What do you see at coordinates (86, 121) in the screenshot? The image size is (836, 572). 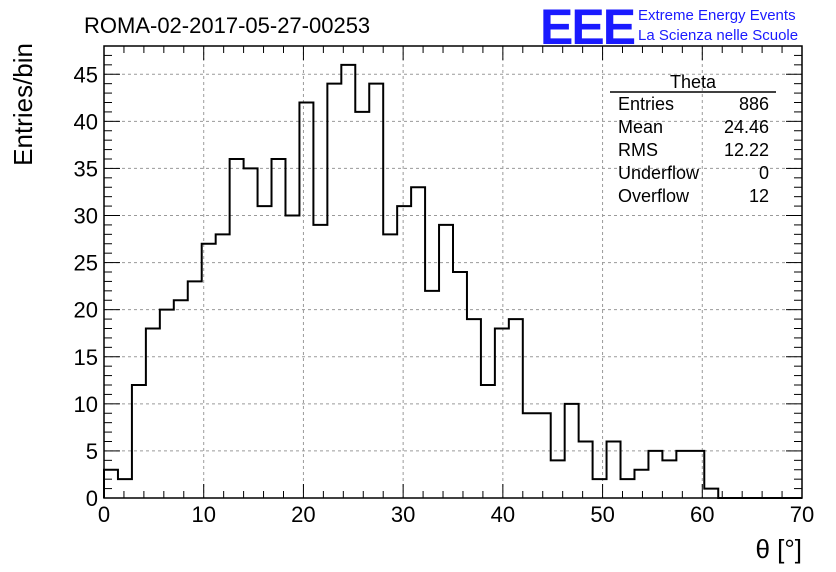 I see `y-tick-label-8: 40` at bounding box center [86, 121].